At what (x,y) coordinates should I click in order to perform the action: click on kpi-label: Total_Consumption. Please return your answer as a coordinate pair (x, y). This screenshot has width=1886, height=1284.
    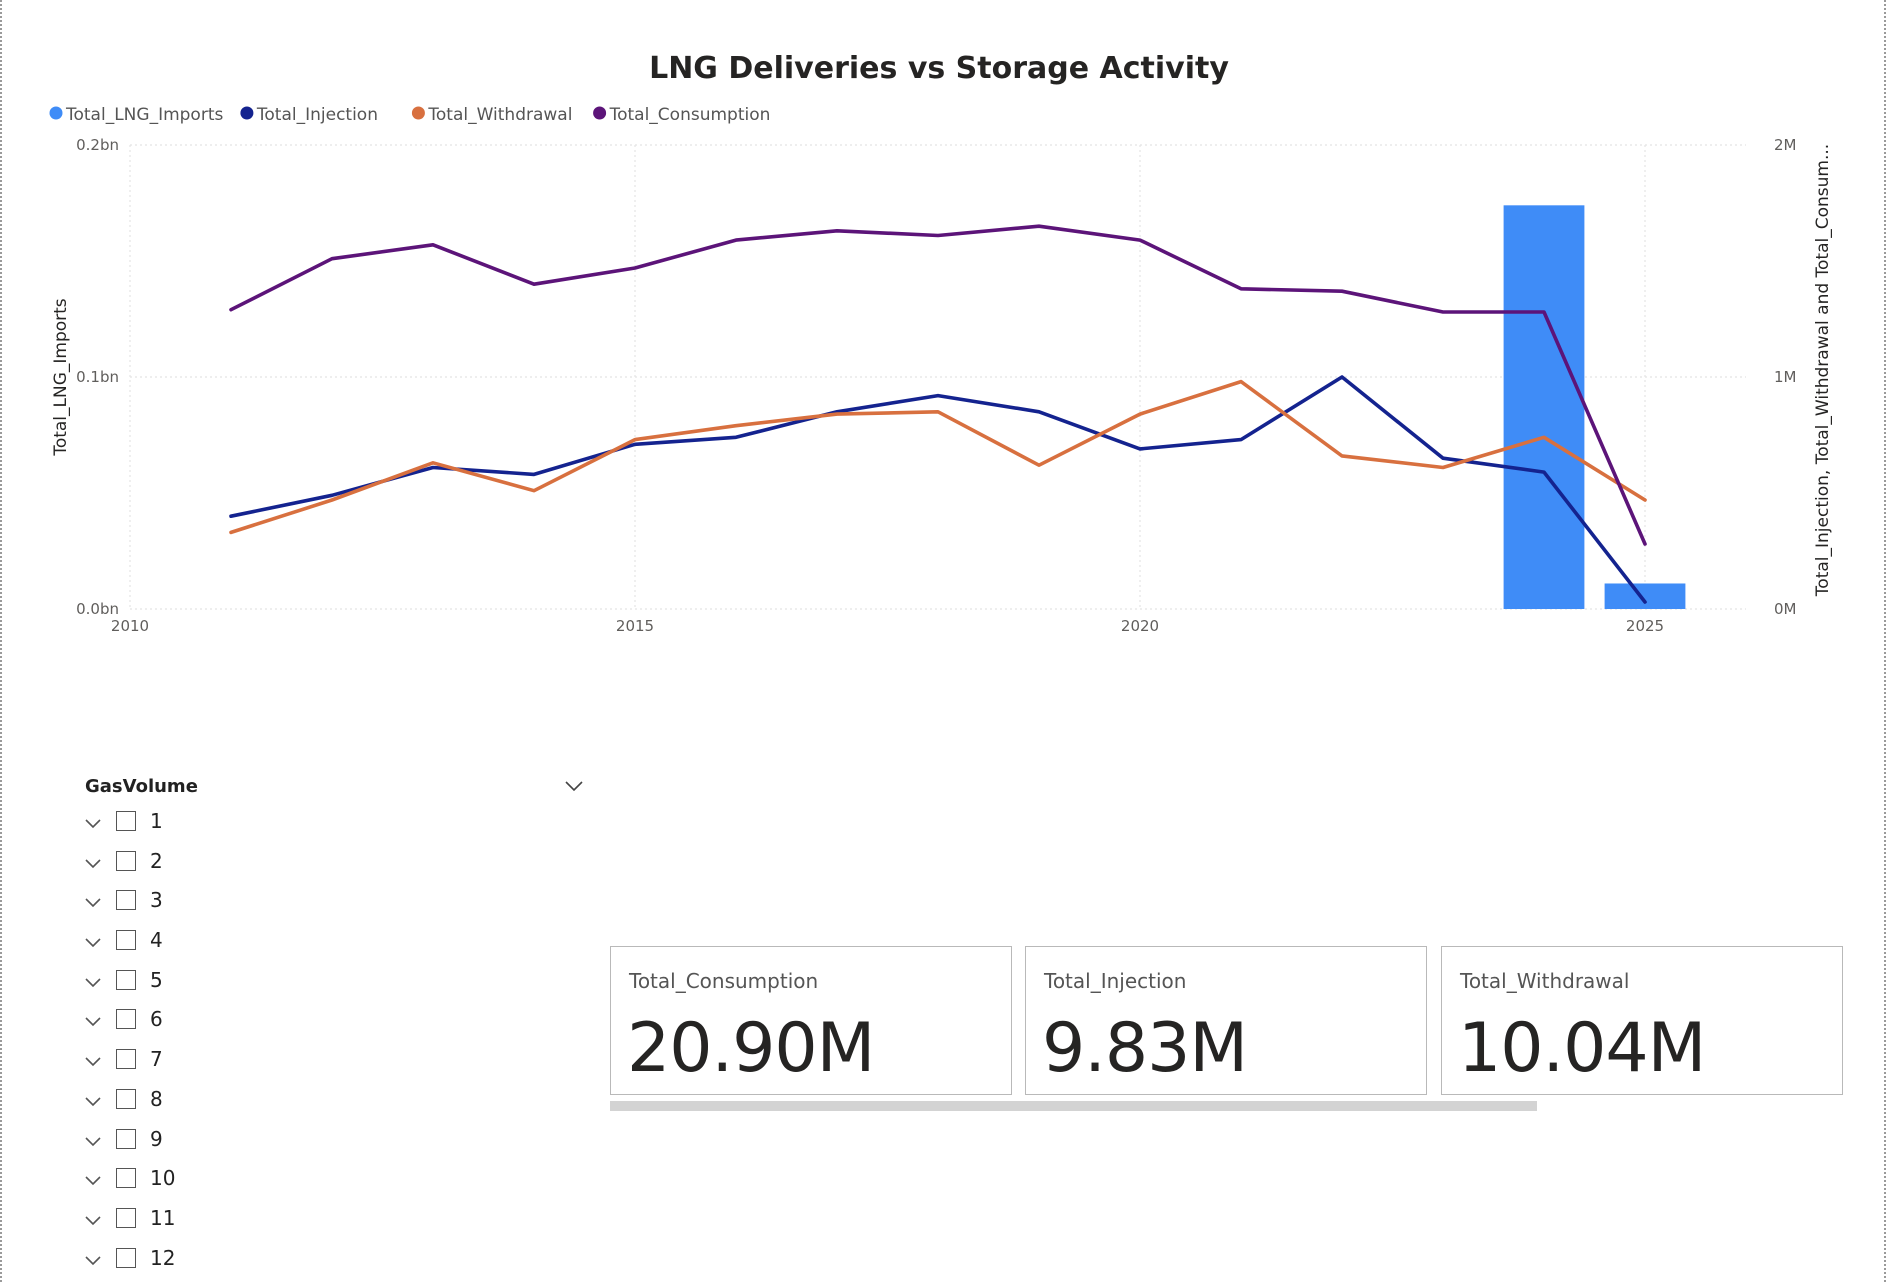
    Looking at the image, I should click on (724, 981).